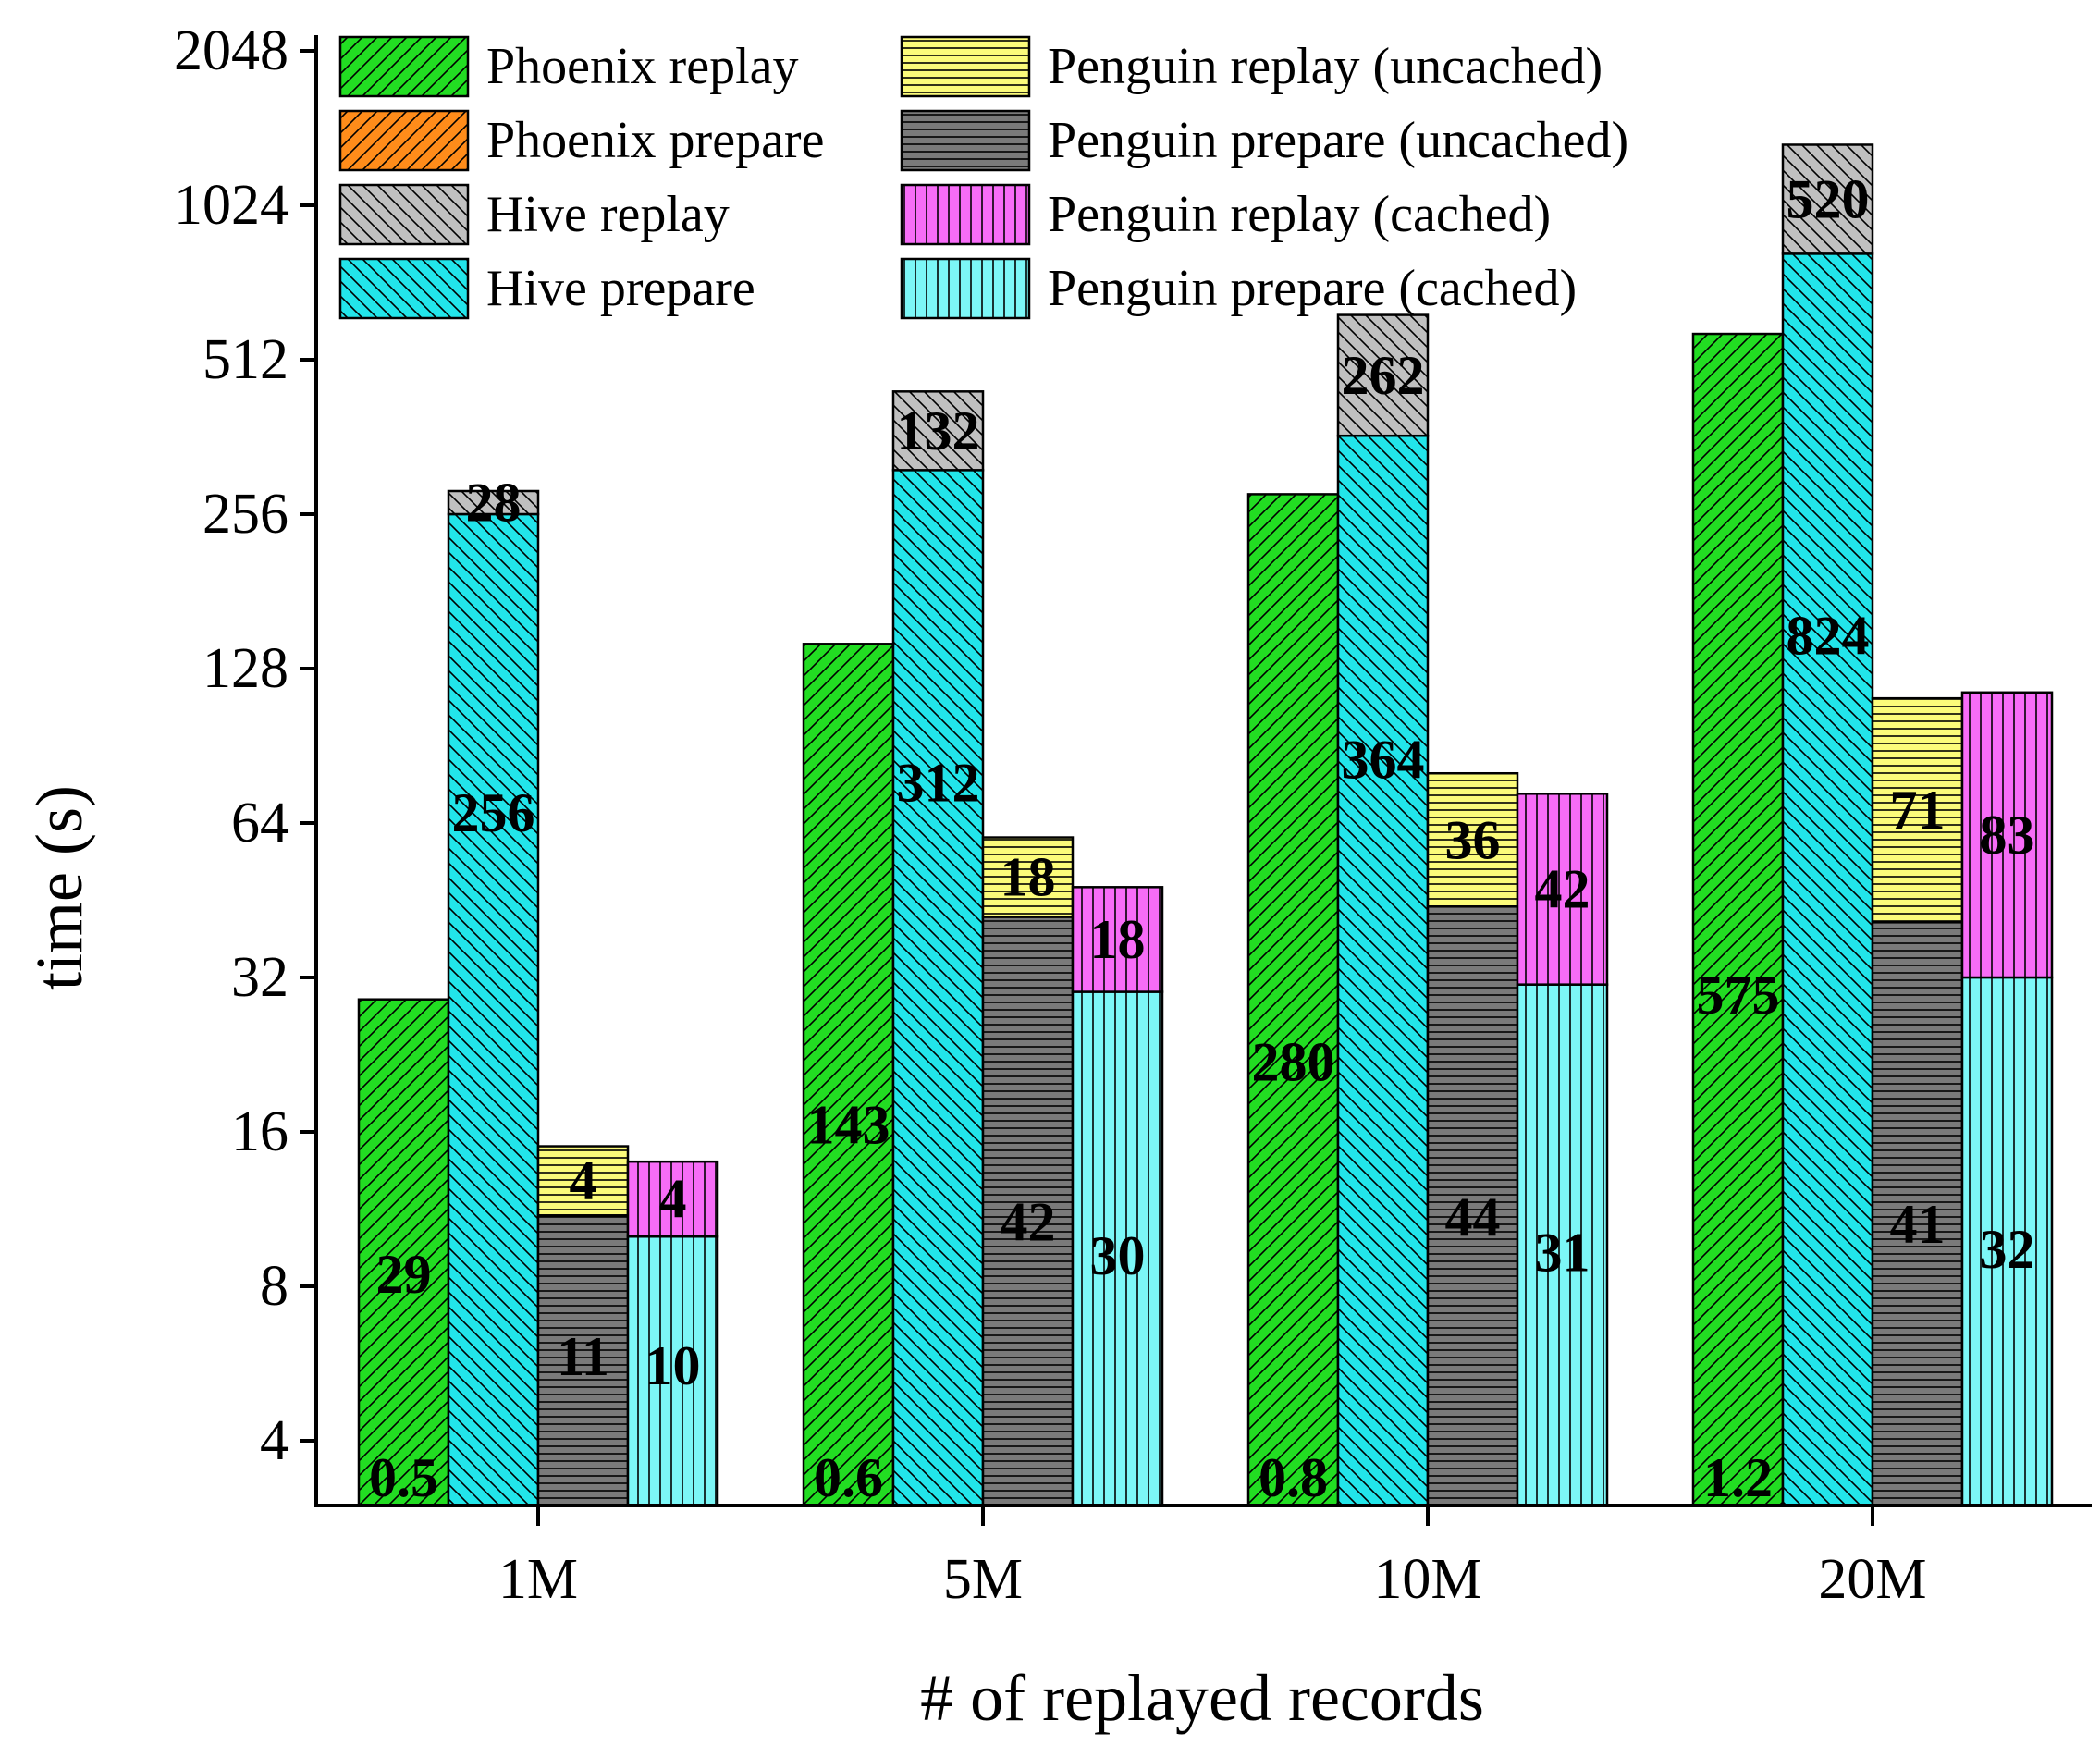 The image size is (2100, 1745). Describe the element at coordinates (1383, 759) in the screenshot. I see `data-label-hive-prepare-10m: 364` at that location.